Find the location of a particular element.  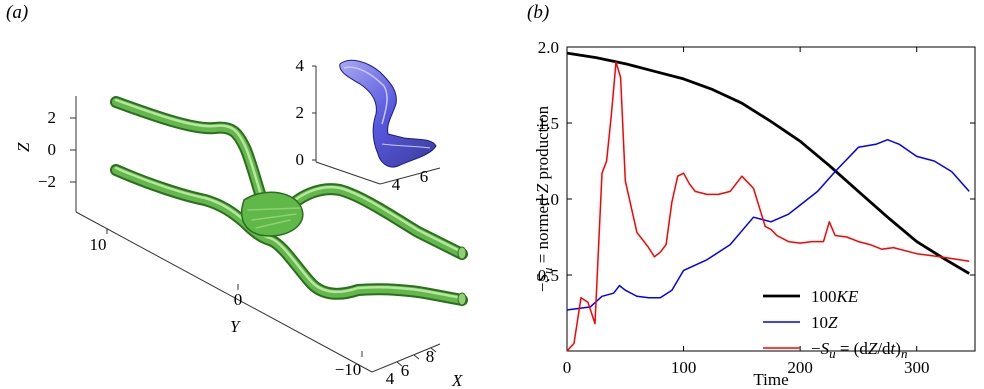

ylabel-sub-u: u is located at coordinates (547, 270).